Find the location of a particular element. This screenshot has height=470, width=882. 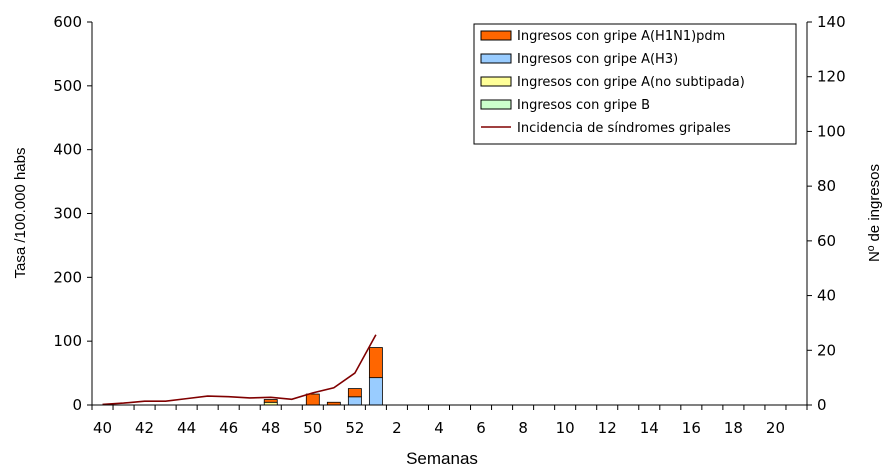

incidence-line-group is located at coordinates (239, 370).